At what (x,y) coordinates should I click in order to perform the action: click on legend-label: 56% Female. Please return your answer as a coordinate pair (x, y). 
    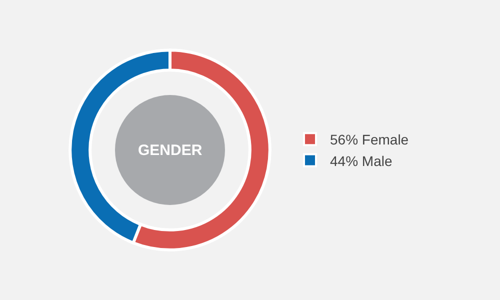
    Looking at the image, I should click on (369, 140).